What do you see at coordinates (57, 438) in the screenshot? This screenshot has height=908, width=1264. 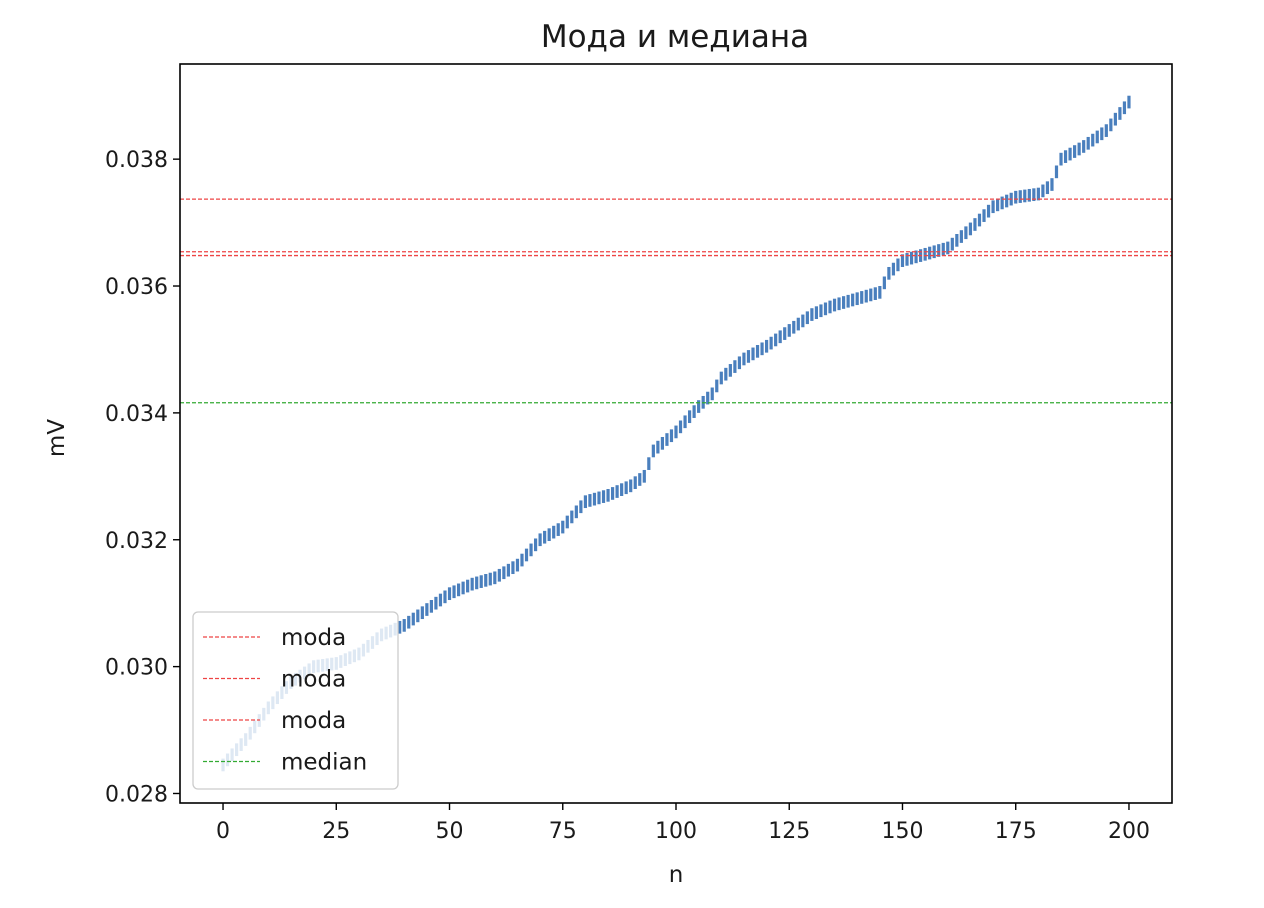 I see `y-axis-label: mV` at bounding box center [57, 438].